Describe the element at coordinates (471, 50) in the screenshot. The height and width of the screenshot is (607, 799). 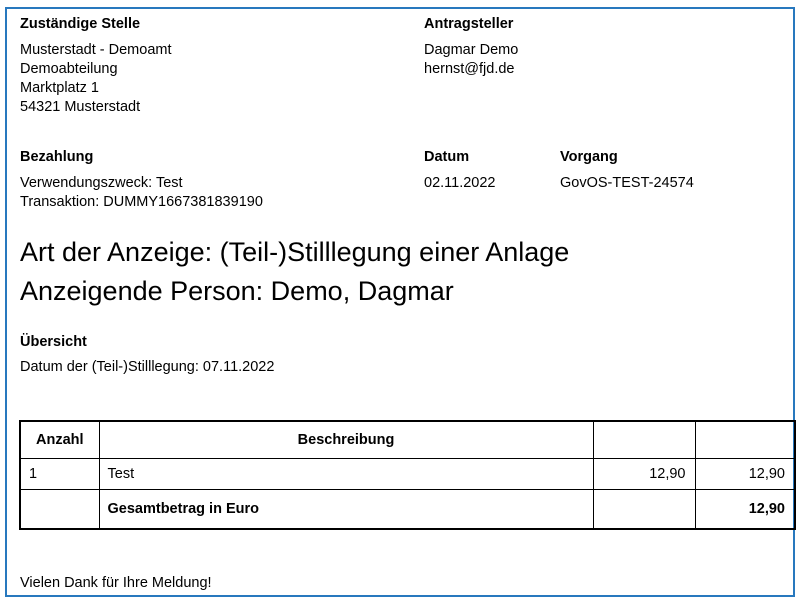
I see `applicant-name: Dagmar Demo` at that location.